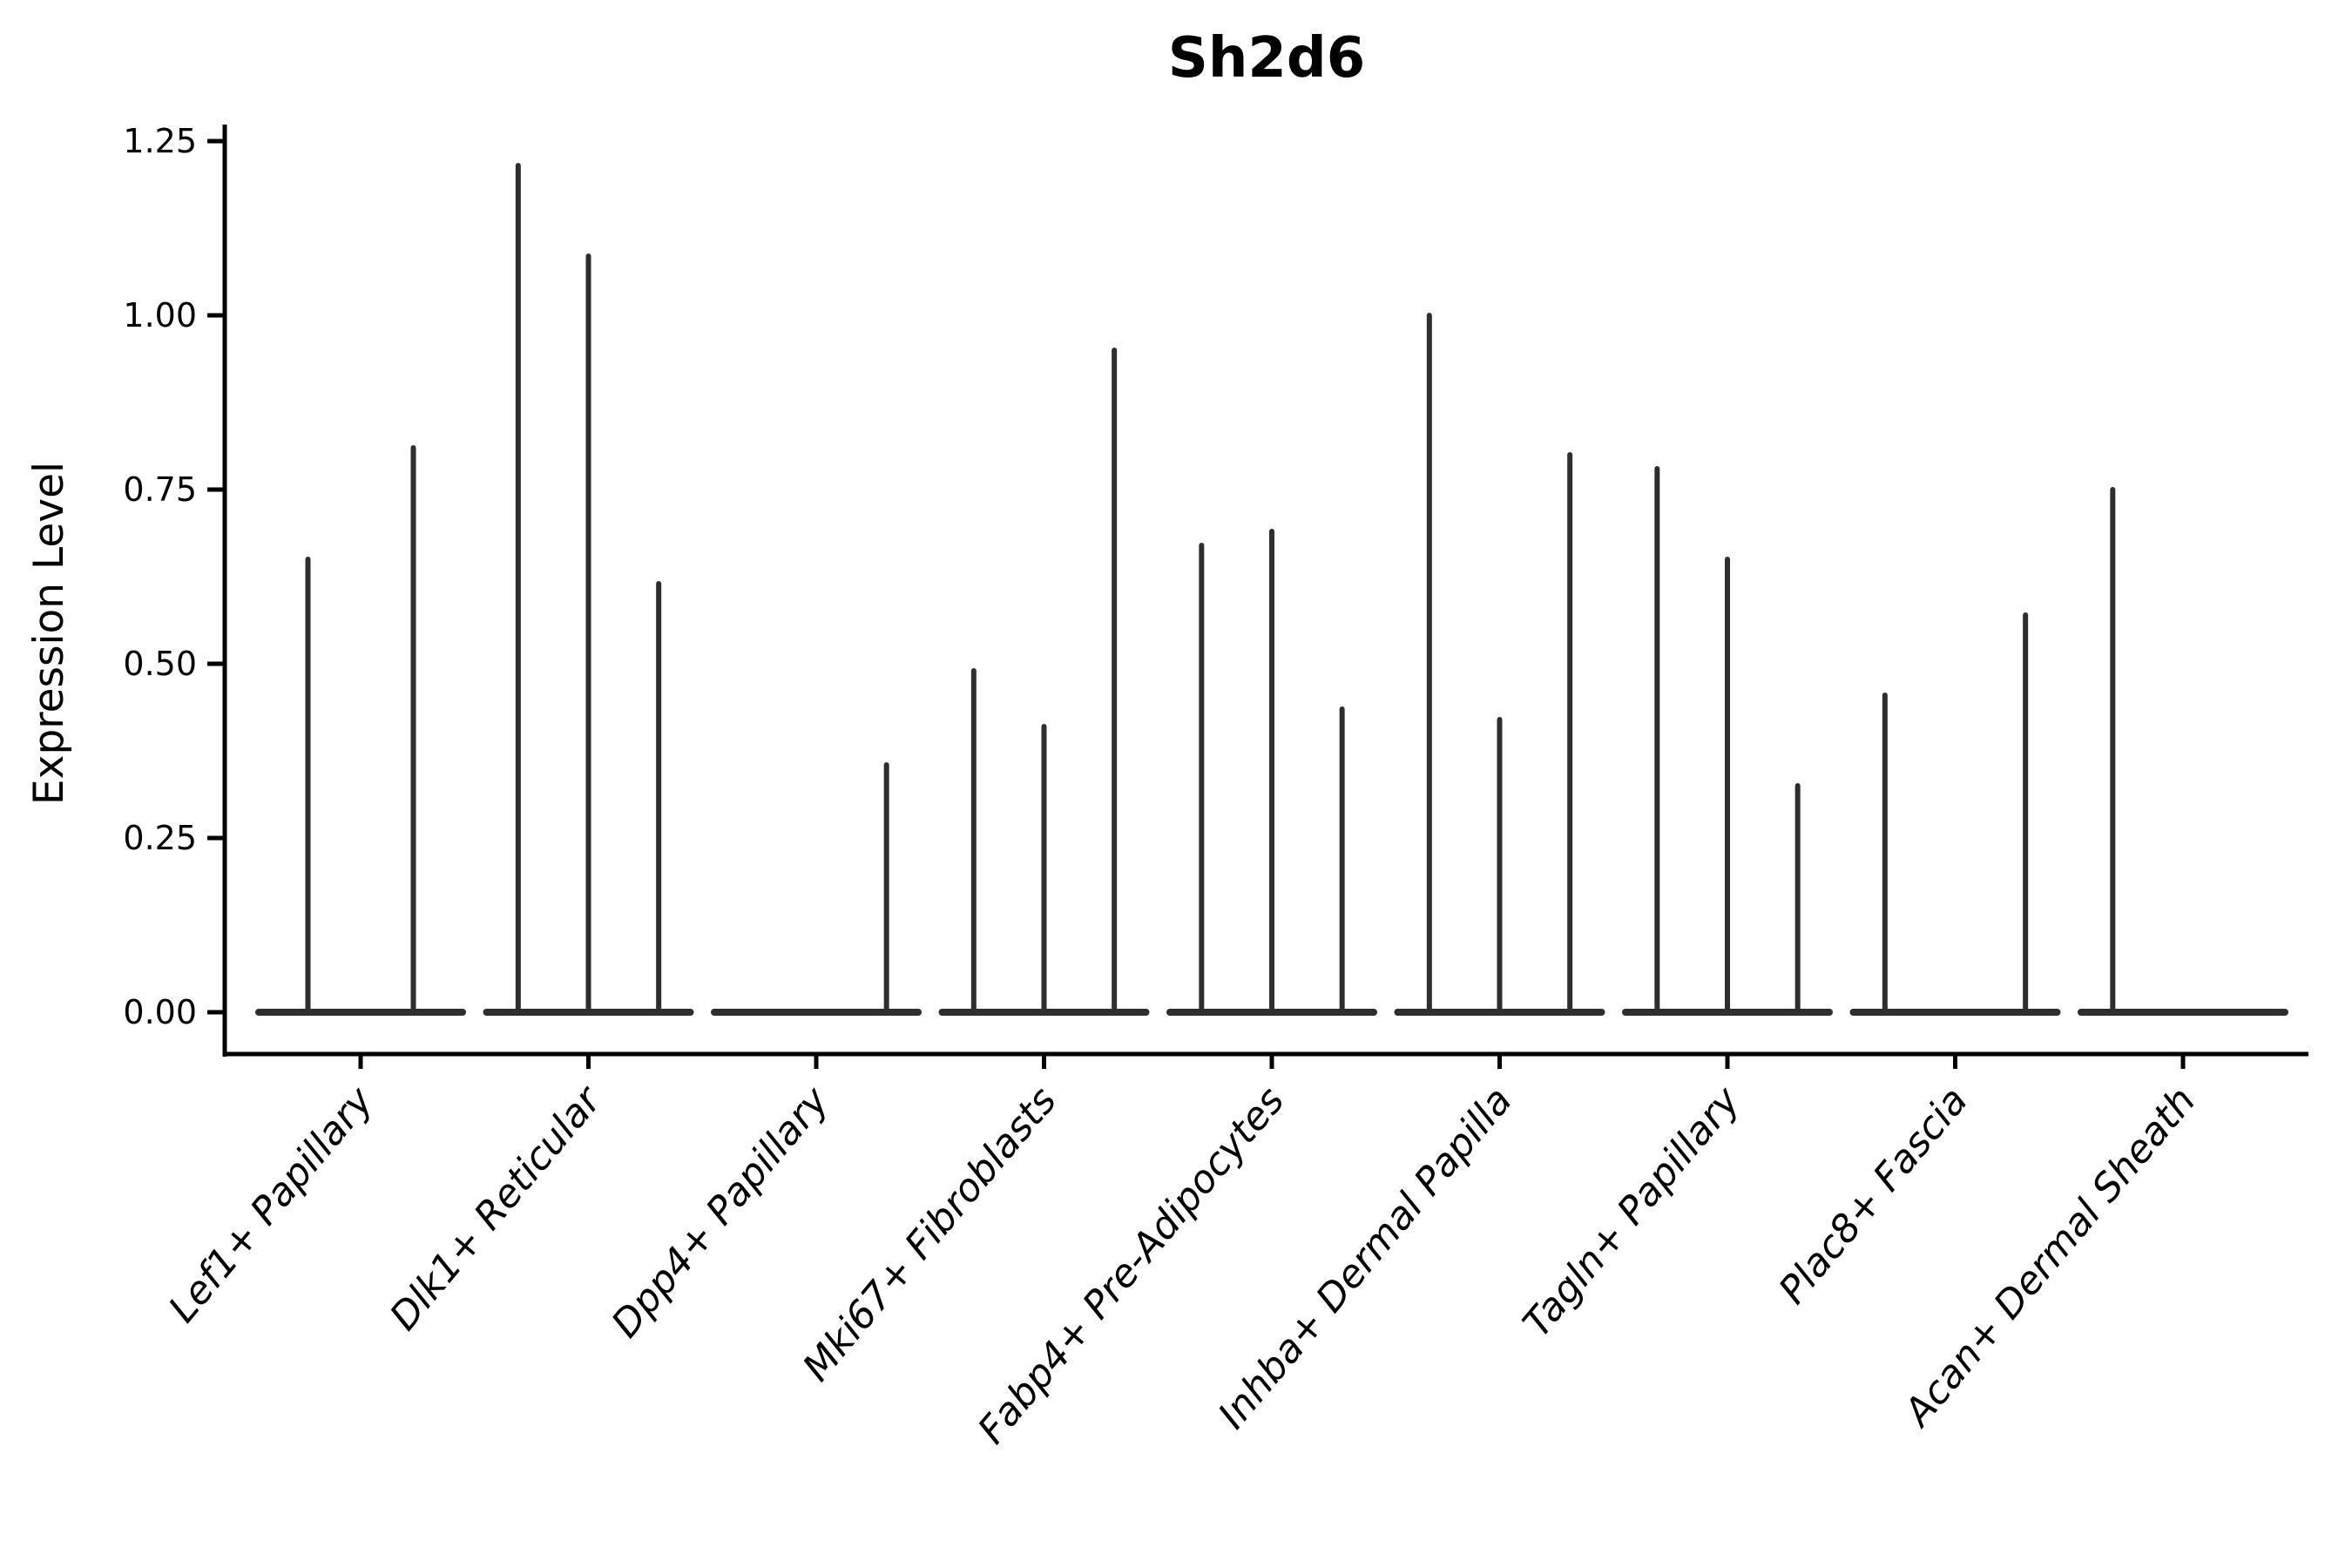 This screenshot has width=2352, height=1568. What do you see at coordinates (160, 664) in the screenshot?
I see `y-tick-label: 0.50` at bounding box center [160, 664].